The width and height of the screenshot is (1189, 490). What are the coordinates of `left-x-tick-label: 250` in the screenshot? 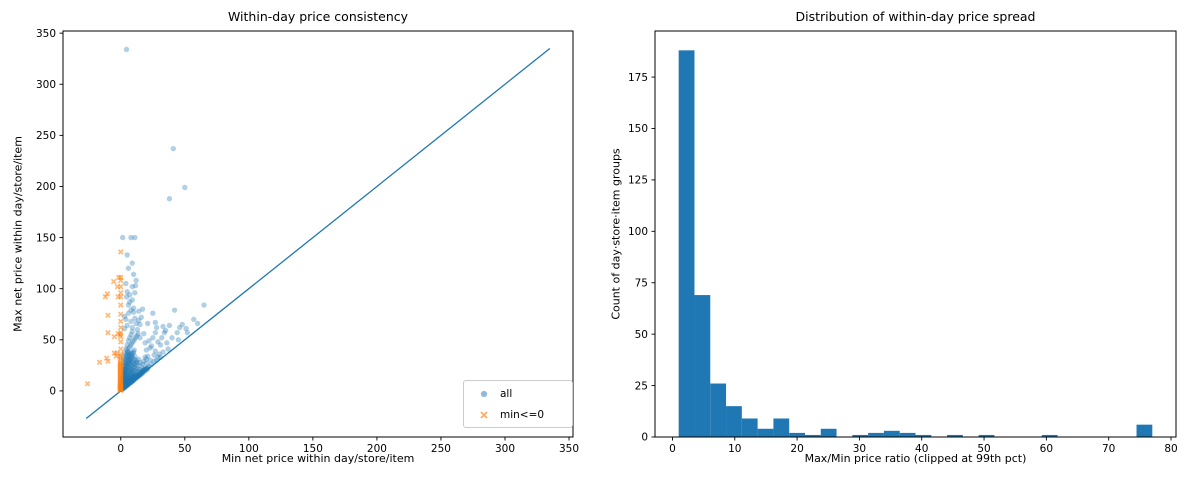 It's located at (441, 449).